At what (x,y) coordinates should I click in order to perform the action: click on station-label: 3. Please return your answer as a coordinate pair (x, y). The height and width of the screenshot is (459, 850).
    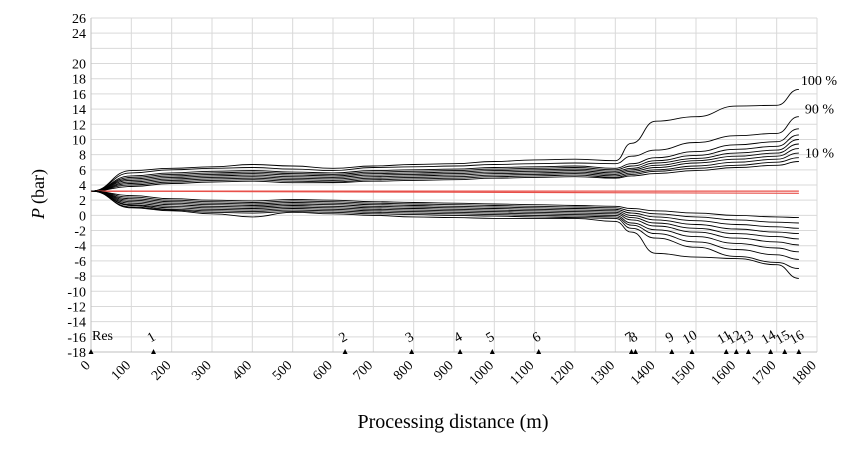
    Looking at the image, I should click on (410, 338).